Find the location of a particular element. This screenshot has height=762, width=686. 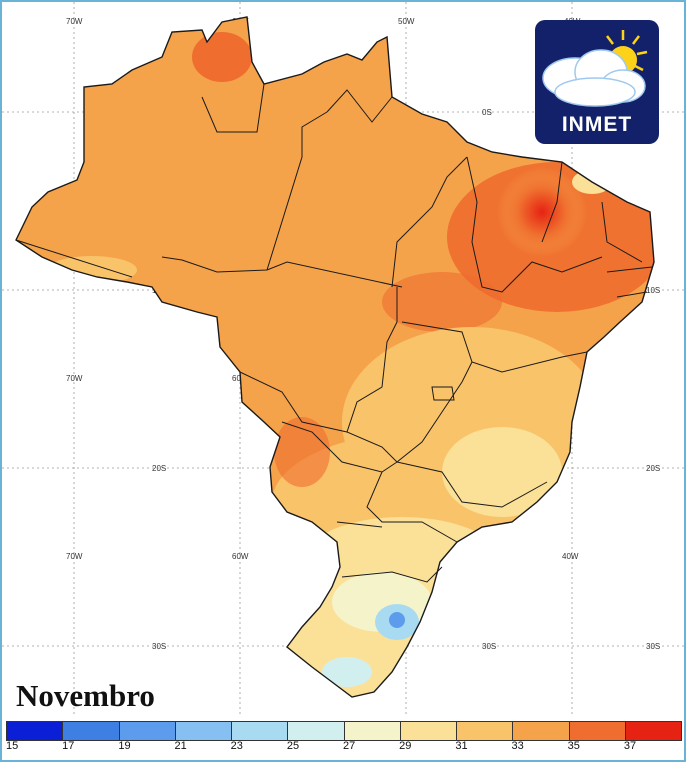

legend-tick-label: 23 is located at coordinates (236, 746).